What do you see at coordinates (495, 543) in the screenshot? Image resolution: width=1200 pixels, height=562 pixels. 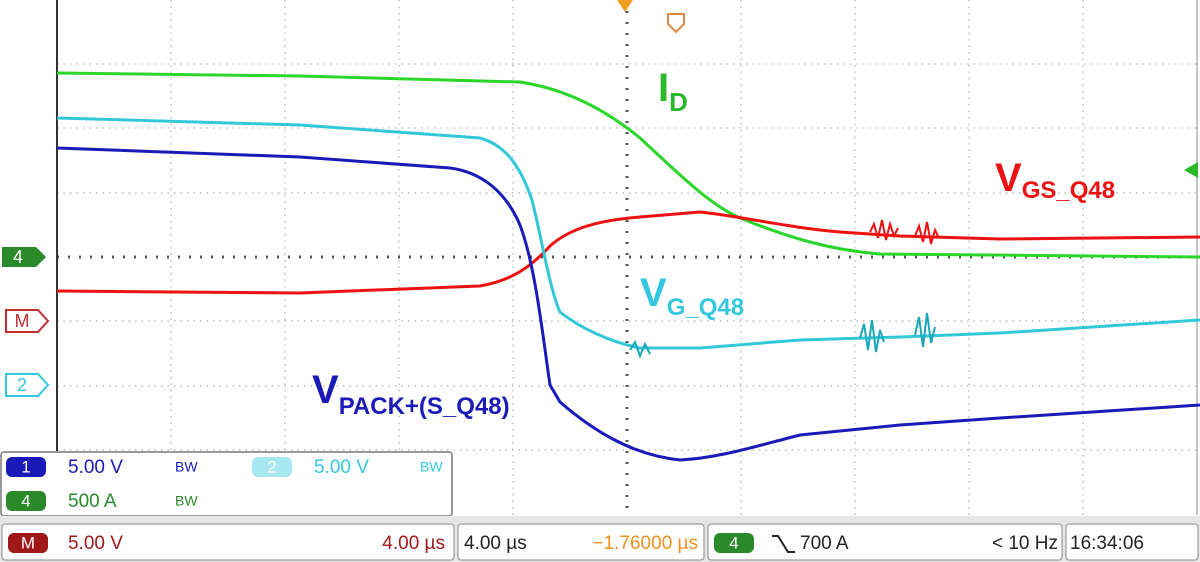 I see `timebase: 4.00 µs` at bounding box center [495, 543].